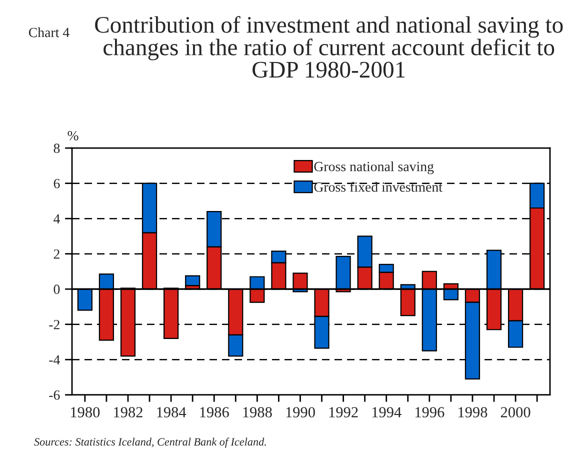 The image size is (567, 457). I want to click on x-tick-label: 1986, so click(214, 412).